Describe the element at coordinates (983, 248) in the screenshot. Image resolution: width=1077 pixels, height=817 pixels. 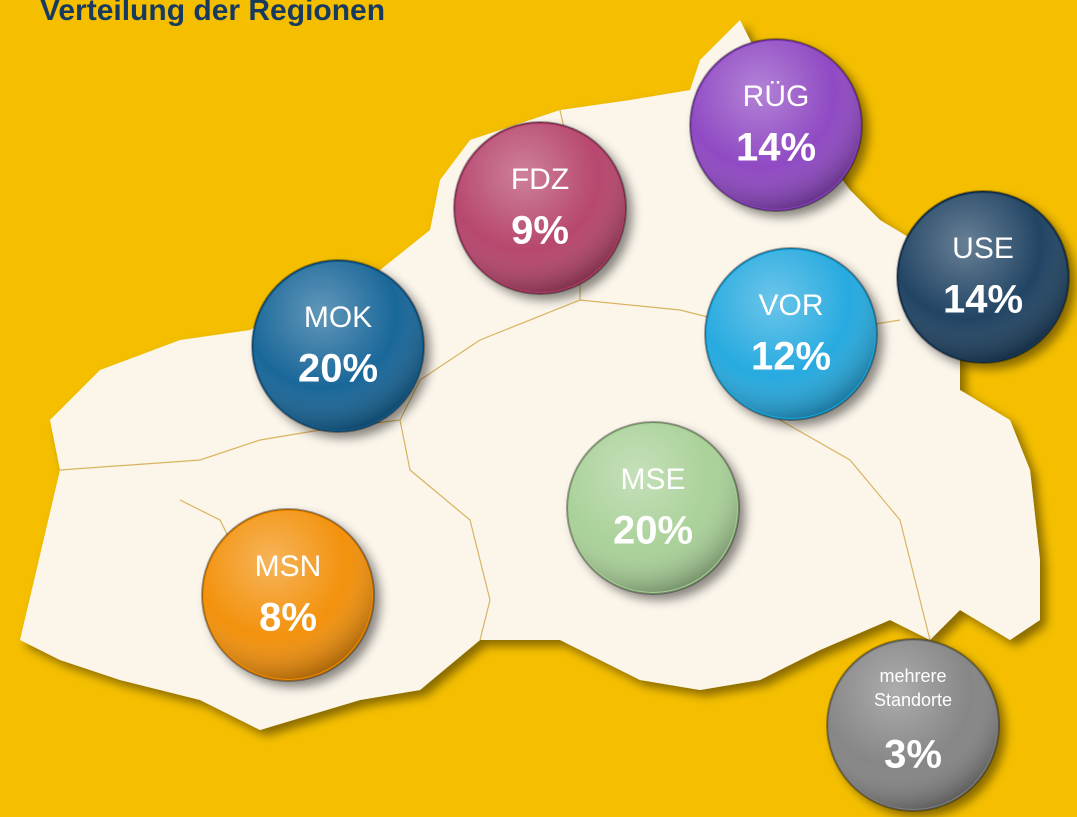
I see `region-name: USE` at that location.